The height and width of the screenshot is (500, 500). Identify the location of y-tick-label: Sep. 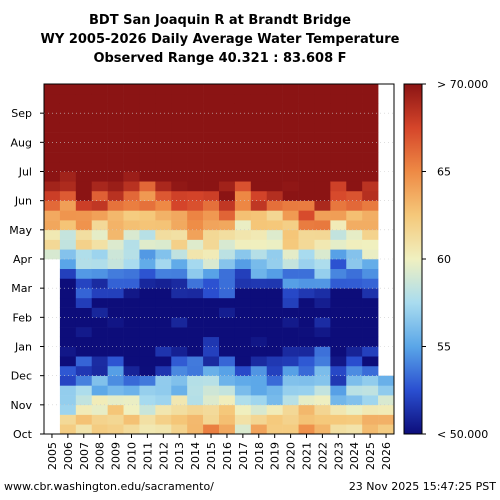
(21, 113).